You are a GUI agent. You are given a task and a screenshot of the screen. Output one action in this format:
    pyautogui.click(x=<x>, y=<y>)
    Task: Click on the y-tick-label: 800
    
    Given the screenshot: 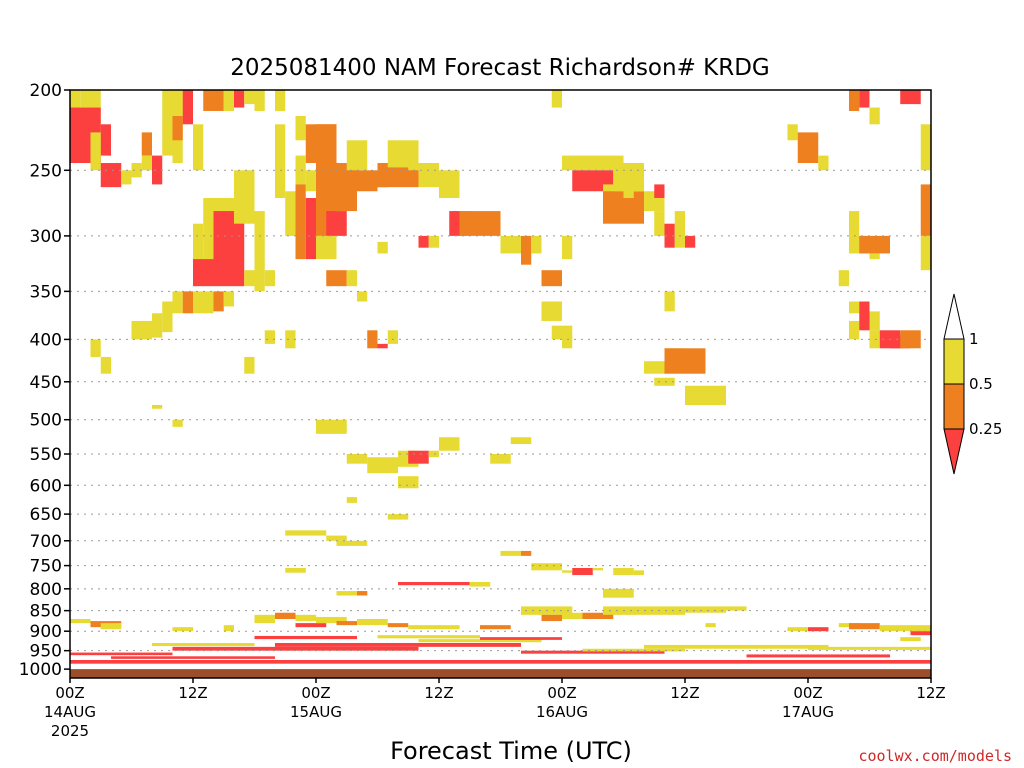 What is the action you would take?
    pyautogui.click(x=46, y=590)
    